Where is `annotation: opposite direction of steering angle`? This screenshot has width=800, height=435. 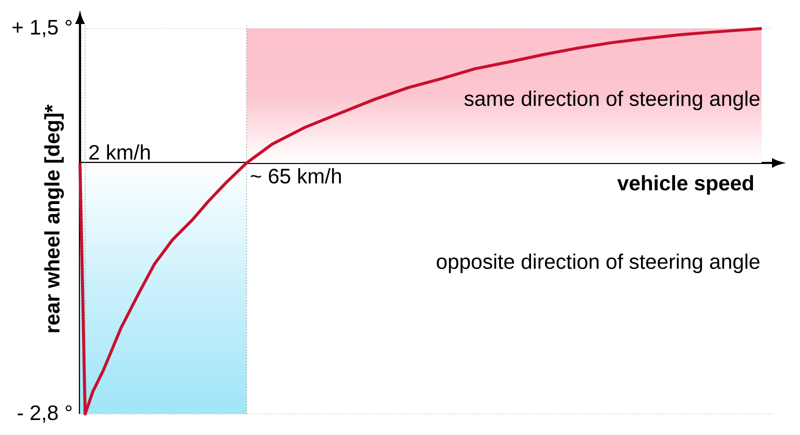
annotation: opposite direction of steering angle is located at coordinates (598, 264).